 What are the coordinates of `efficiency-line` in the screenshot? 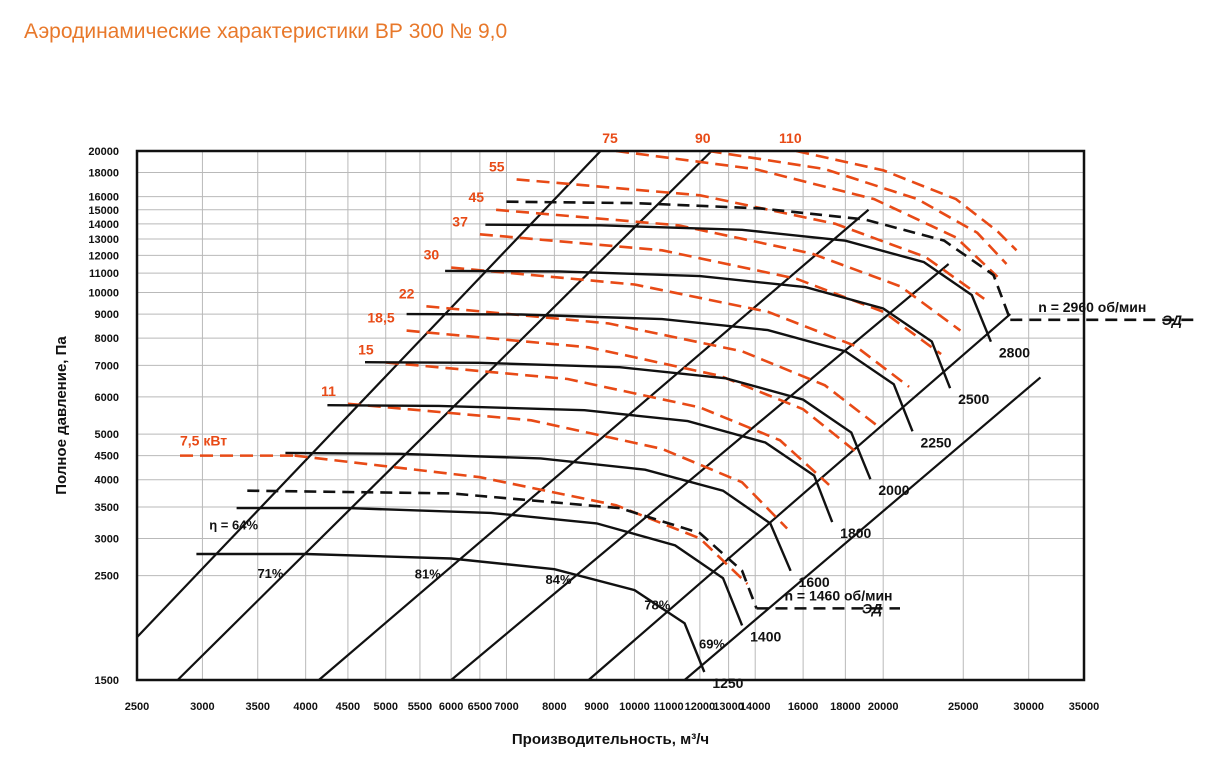 It's located at (862, 528).